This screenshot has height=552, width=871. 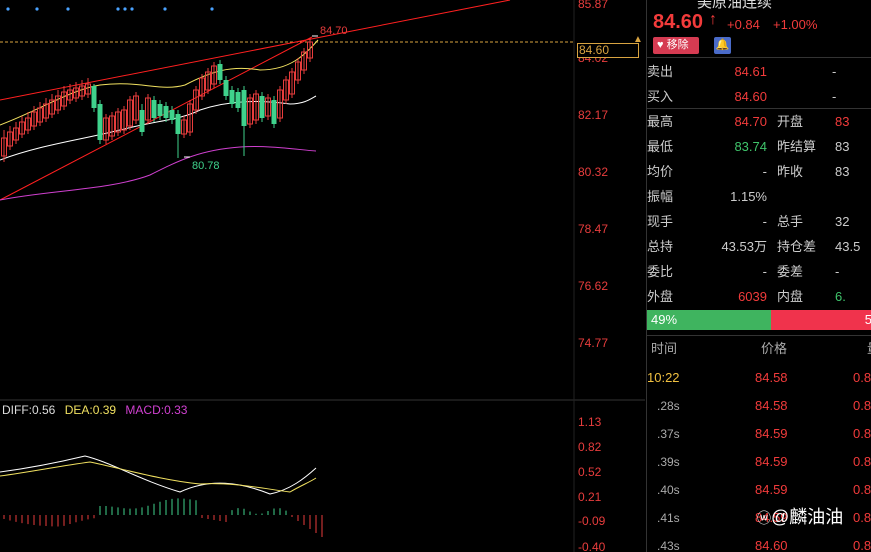 What do you see at coordinates (752, 296) in the screenshot?
I see `stat-value: 6039` at bounding box center [752, 296].